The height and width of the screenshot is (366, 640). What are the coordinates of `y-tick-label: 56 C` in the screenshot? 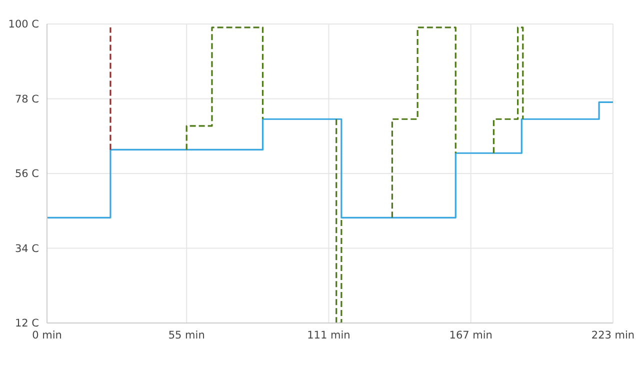 It's located at (26, 174).